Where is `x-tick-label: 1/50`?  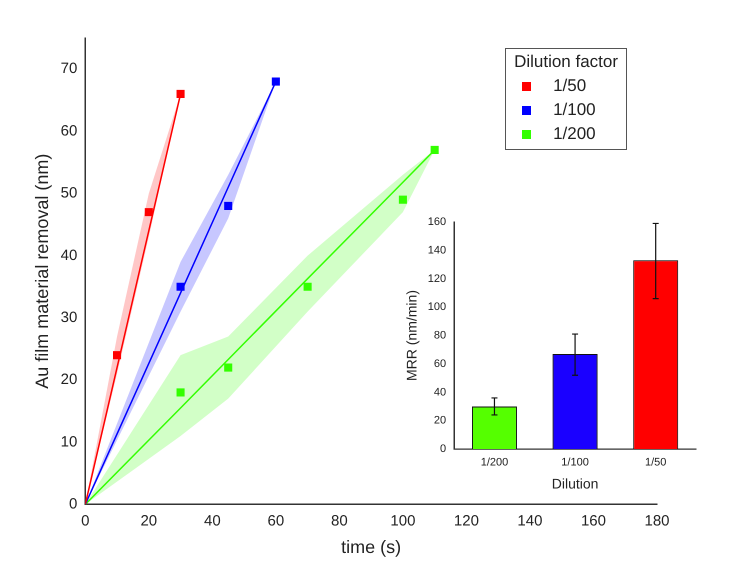 x-tick-label: 1/50 is located at coordinates (655, 462).